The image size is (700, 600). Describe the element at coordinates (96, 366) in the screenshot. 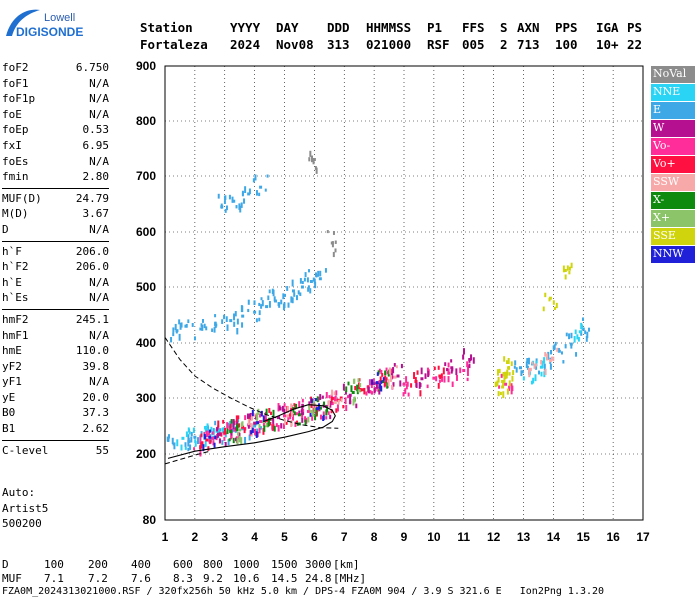

I see `param-value: 39.8` at that location.